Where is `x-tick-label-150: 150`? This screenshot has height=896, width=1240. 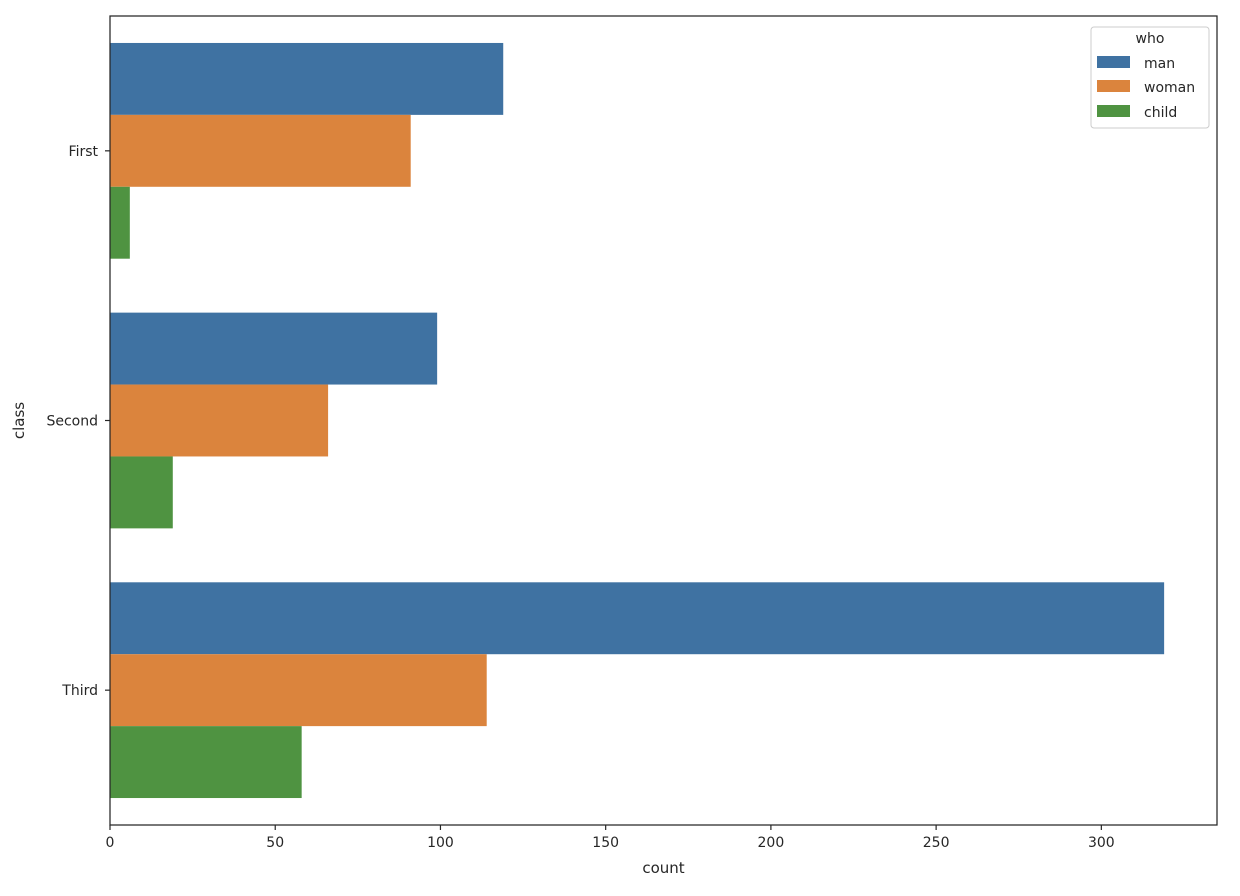
x-tick-label-150: 150 is located at coordinates (605, 843).